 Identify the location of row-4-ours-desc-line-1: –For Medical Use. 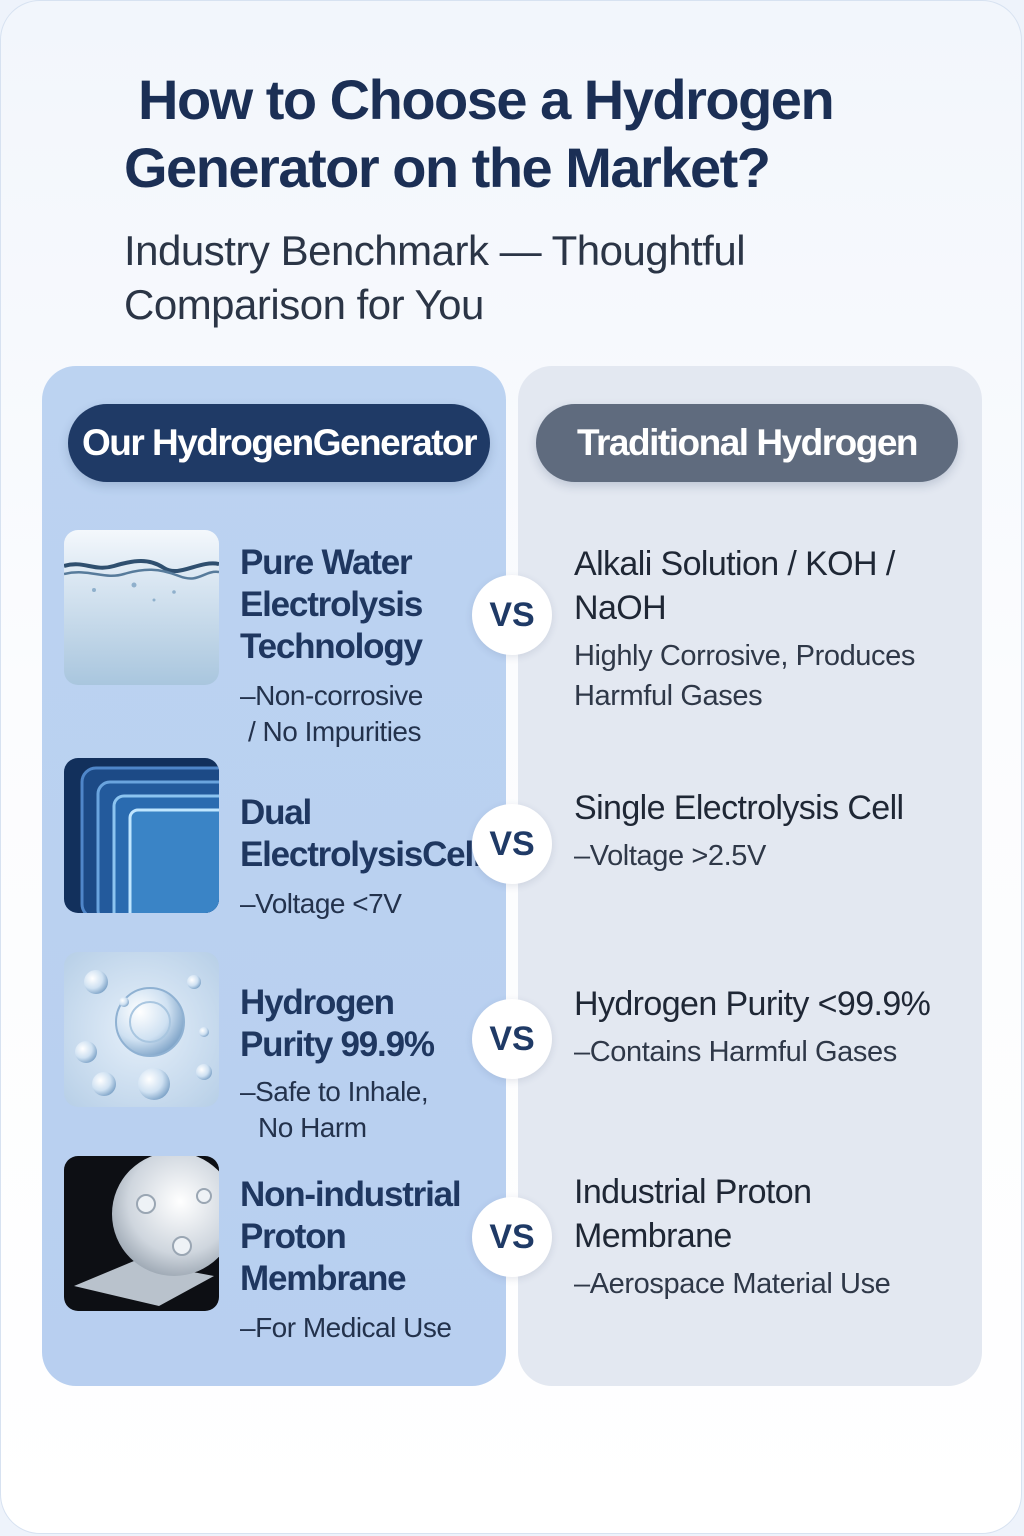
(346, 1327).